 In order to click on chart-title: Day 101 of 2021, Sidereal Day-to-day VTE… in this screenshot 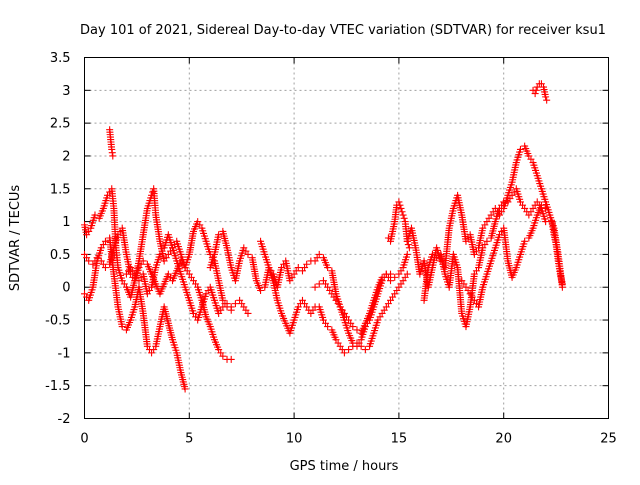, I will do `click(343, 30)`.